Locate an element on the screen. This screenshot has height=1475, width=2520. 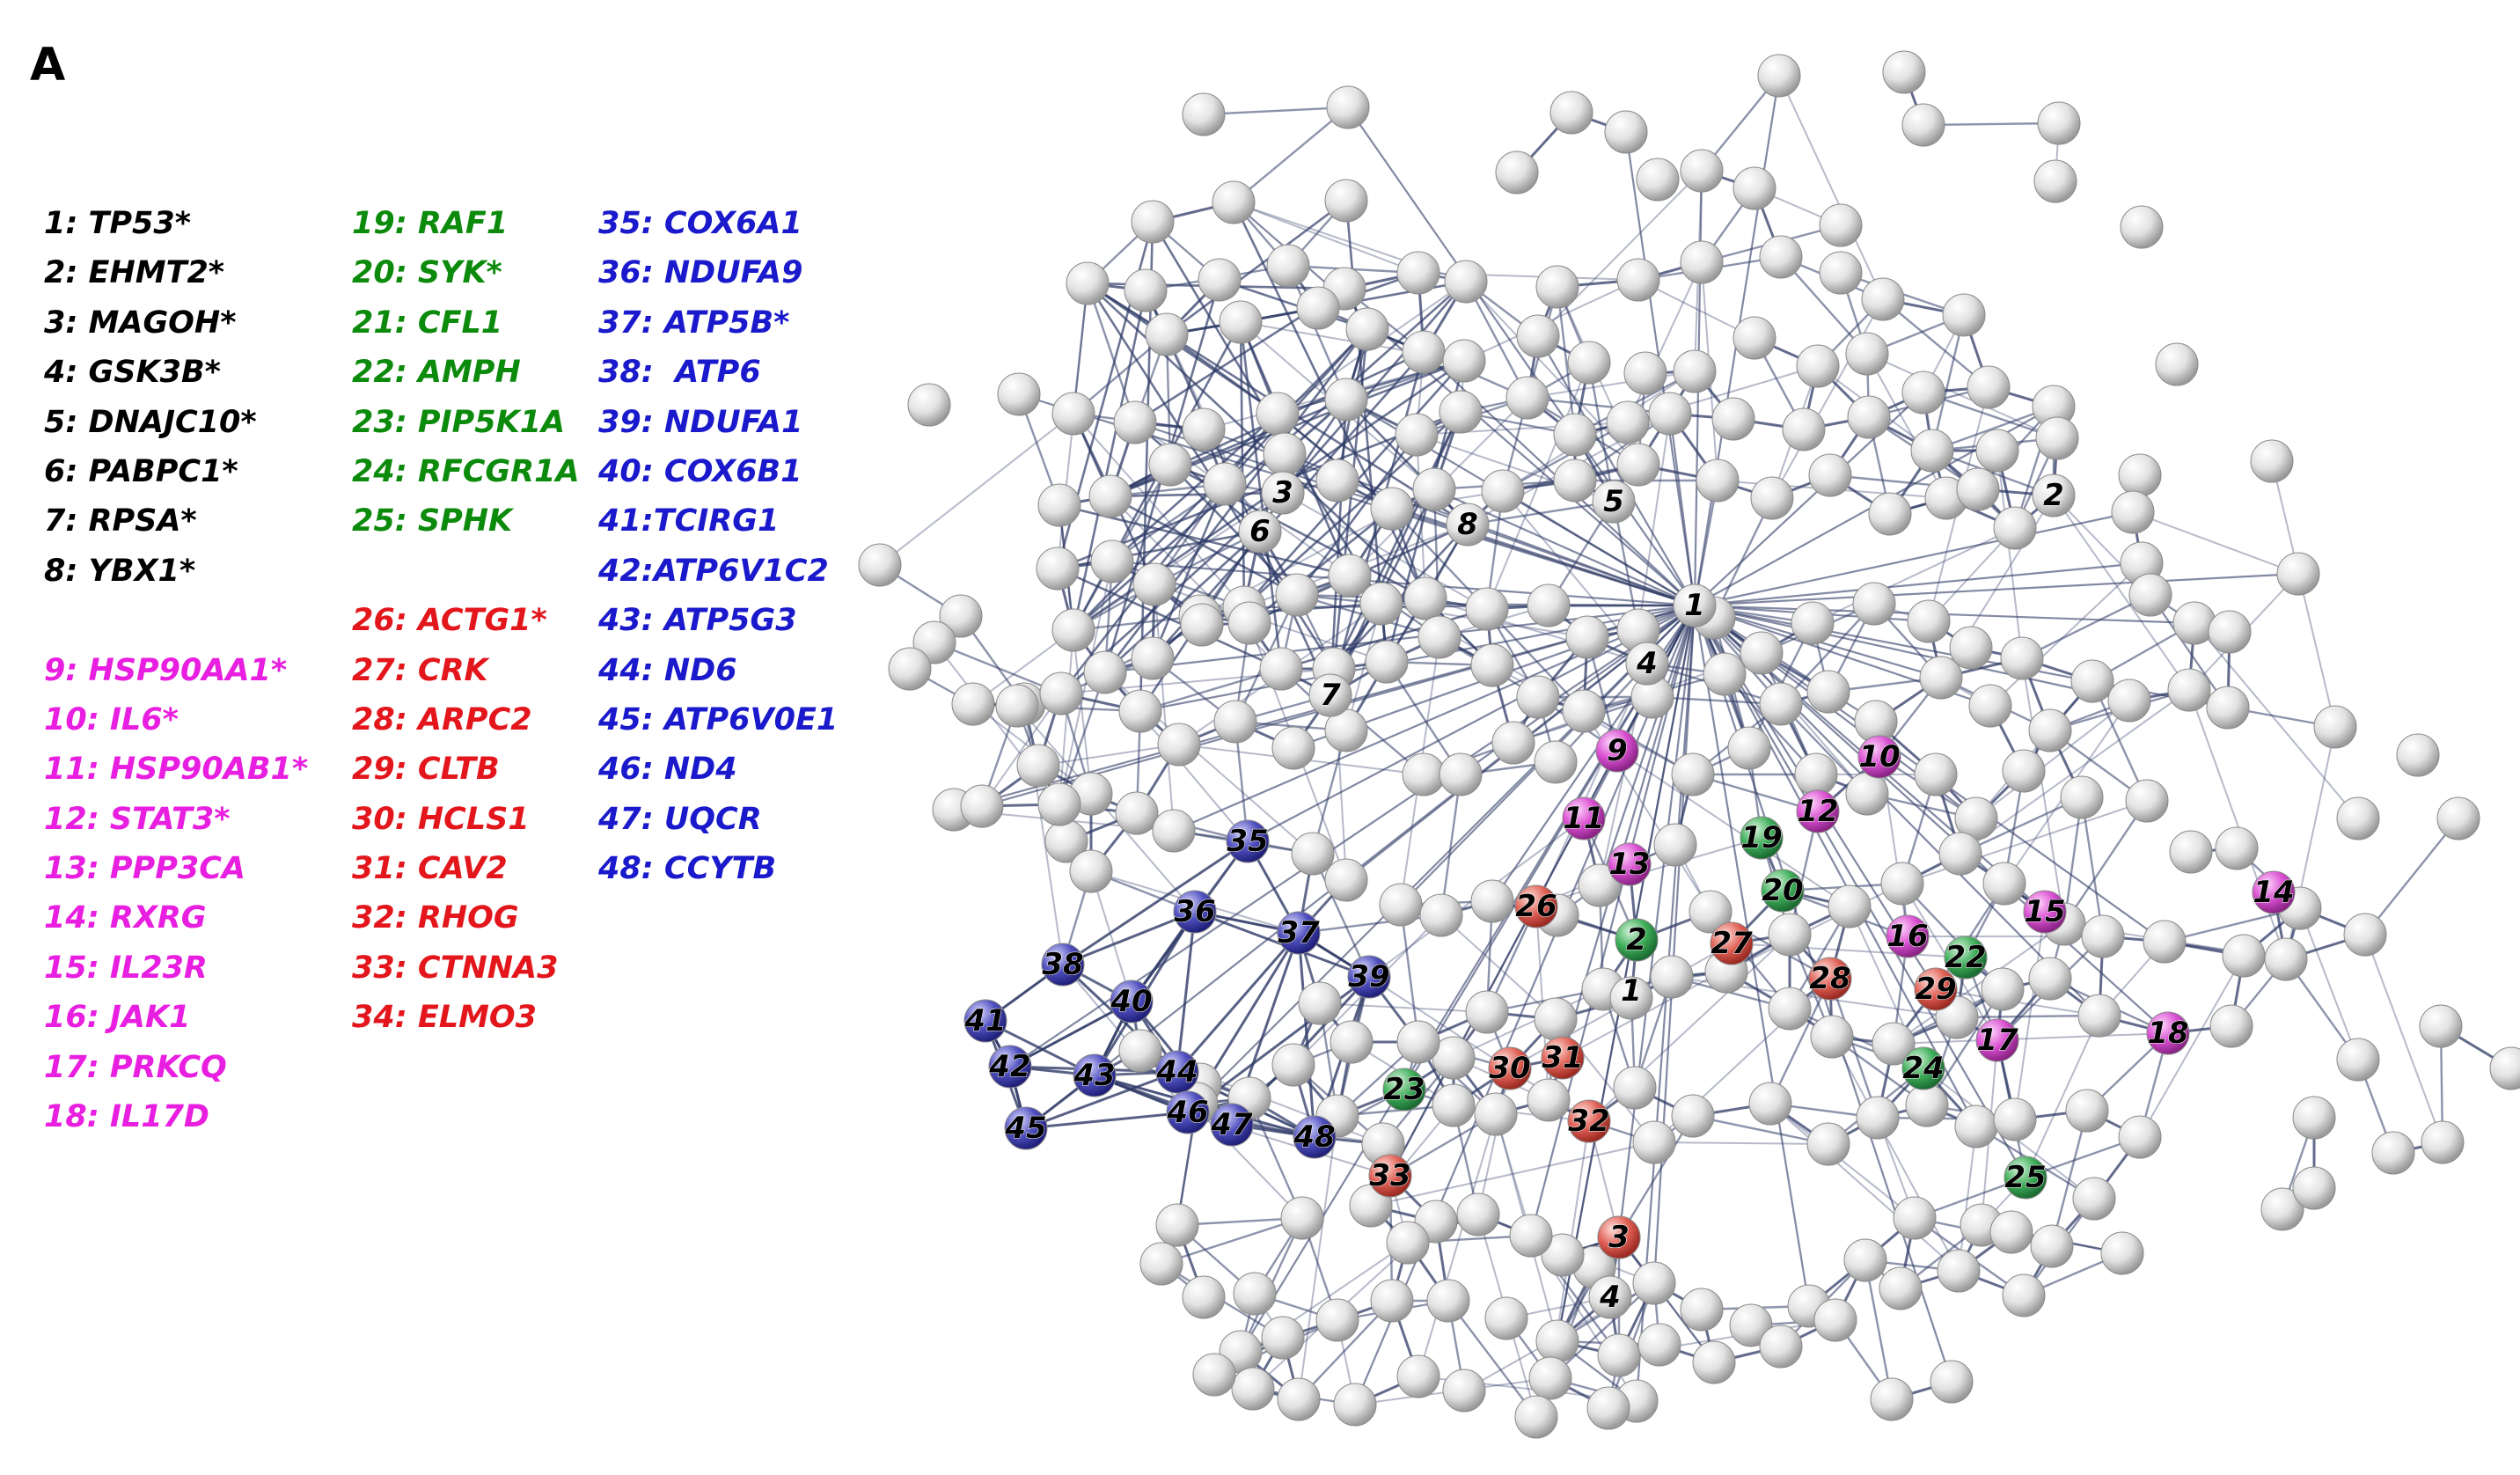
legend-entry: 41:TCIRG1 is located at coordinates (689, 521).